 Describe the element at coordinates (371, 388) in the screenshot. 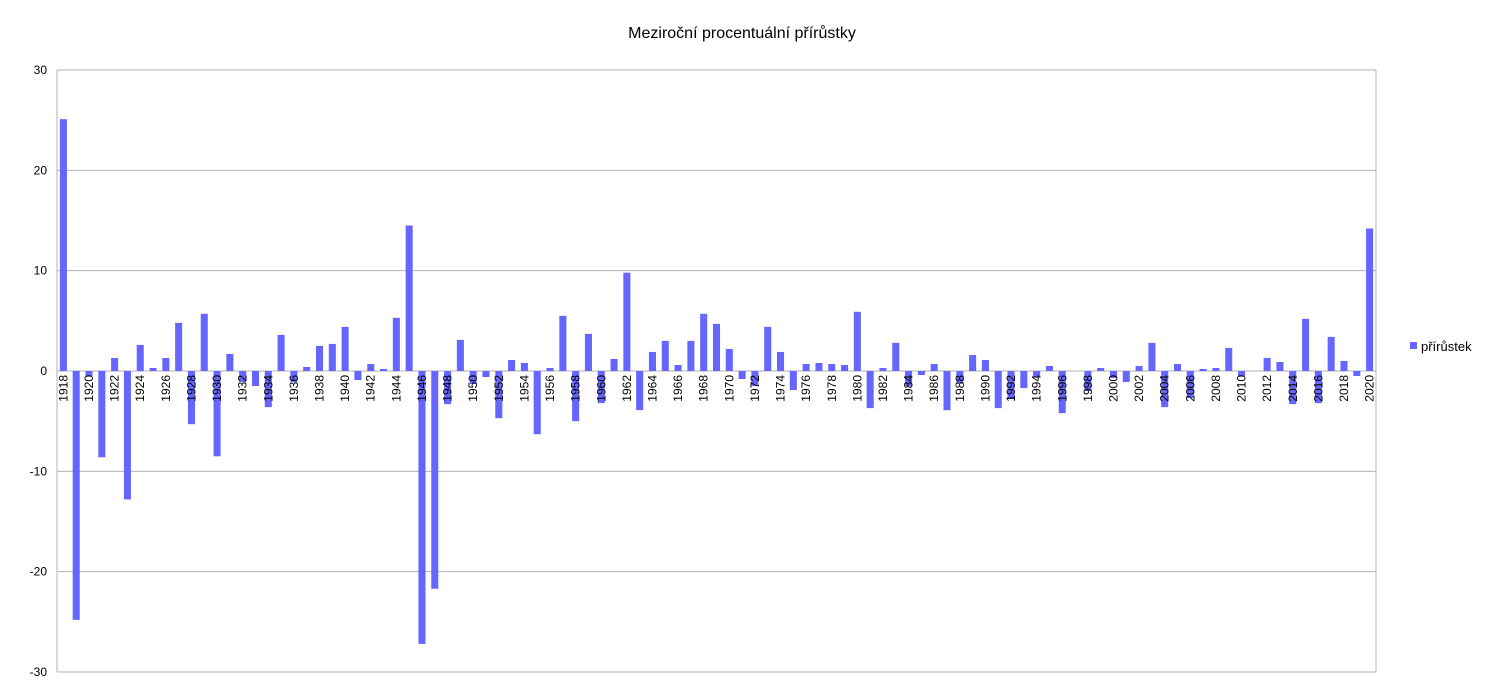

I see `x-tick-label: 1942` at that location.